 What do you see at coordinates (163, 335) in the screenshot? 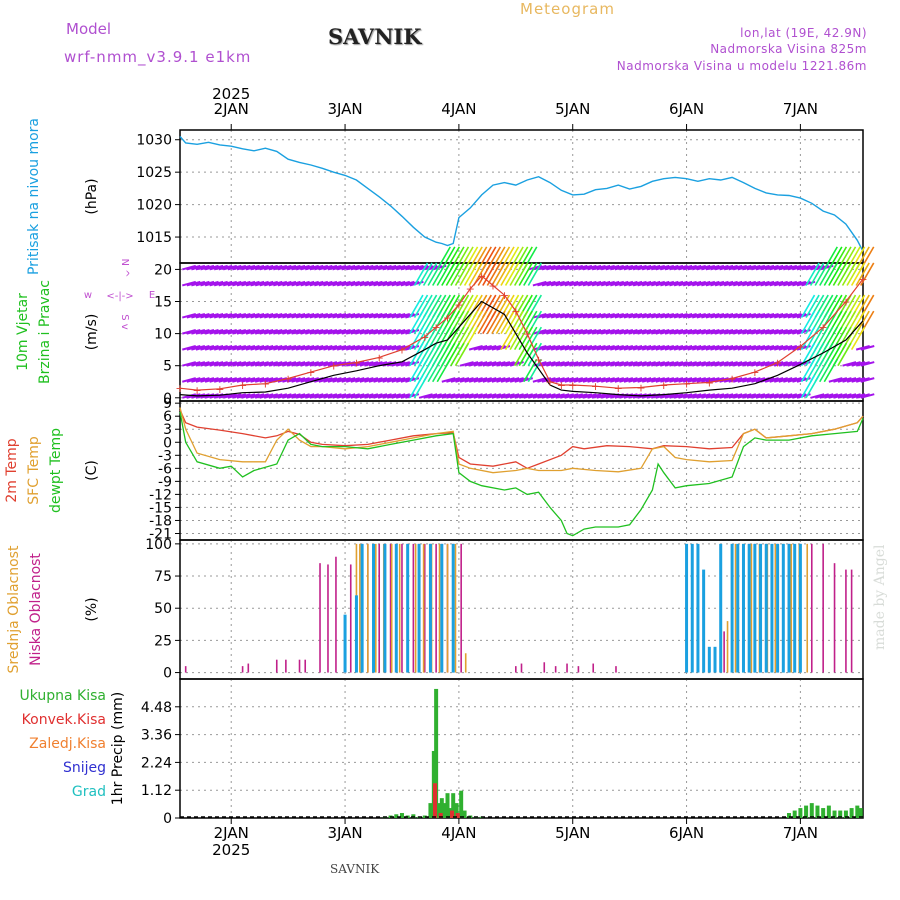
I see `y-tick-label: 10` at bounding box center [163, 335].